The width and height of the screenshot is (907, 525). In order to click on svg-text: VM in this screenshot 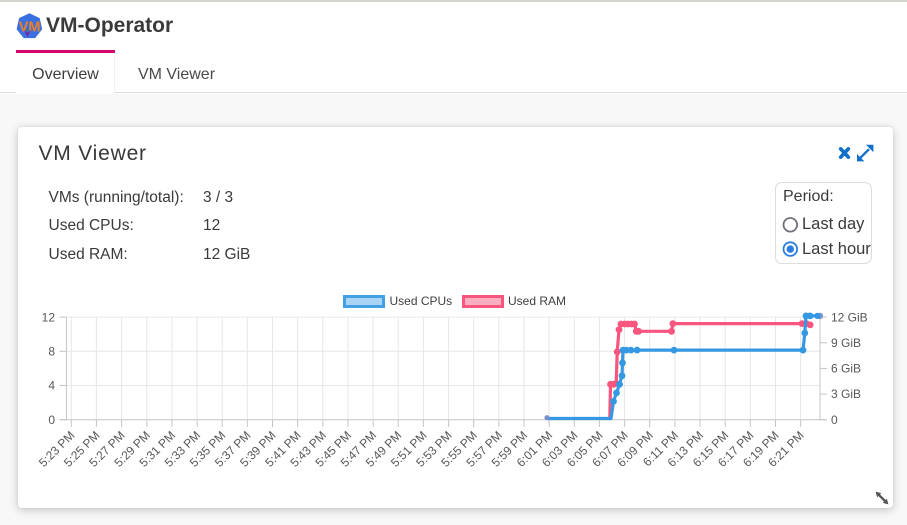, I will do `click(29, 27)`.